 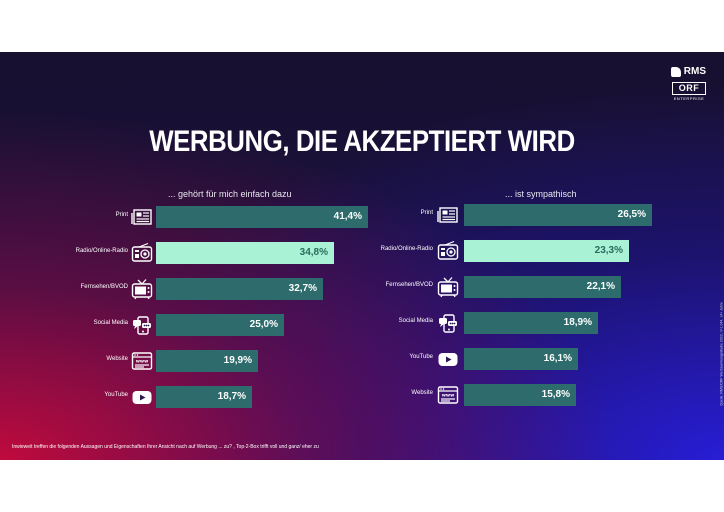 What do you see at coordinates (689, 88) in the screenshot?
I see `orf-logo-text: ORF` at bounding box center [689, 88].